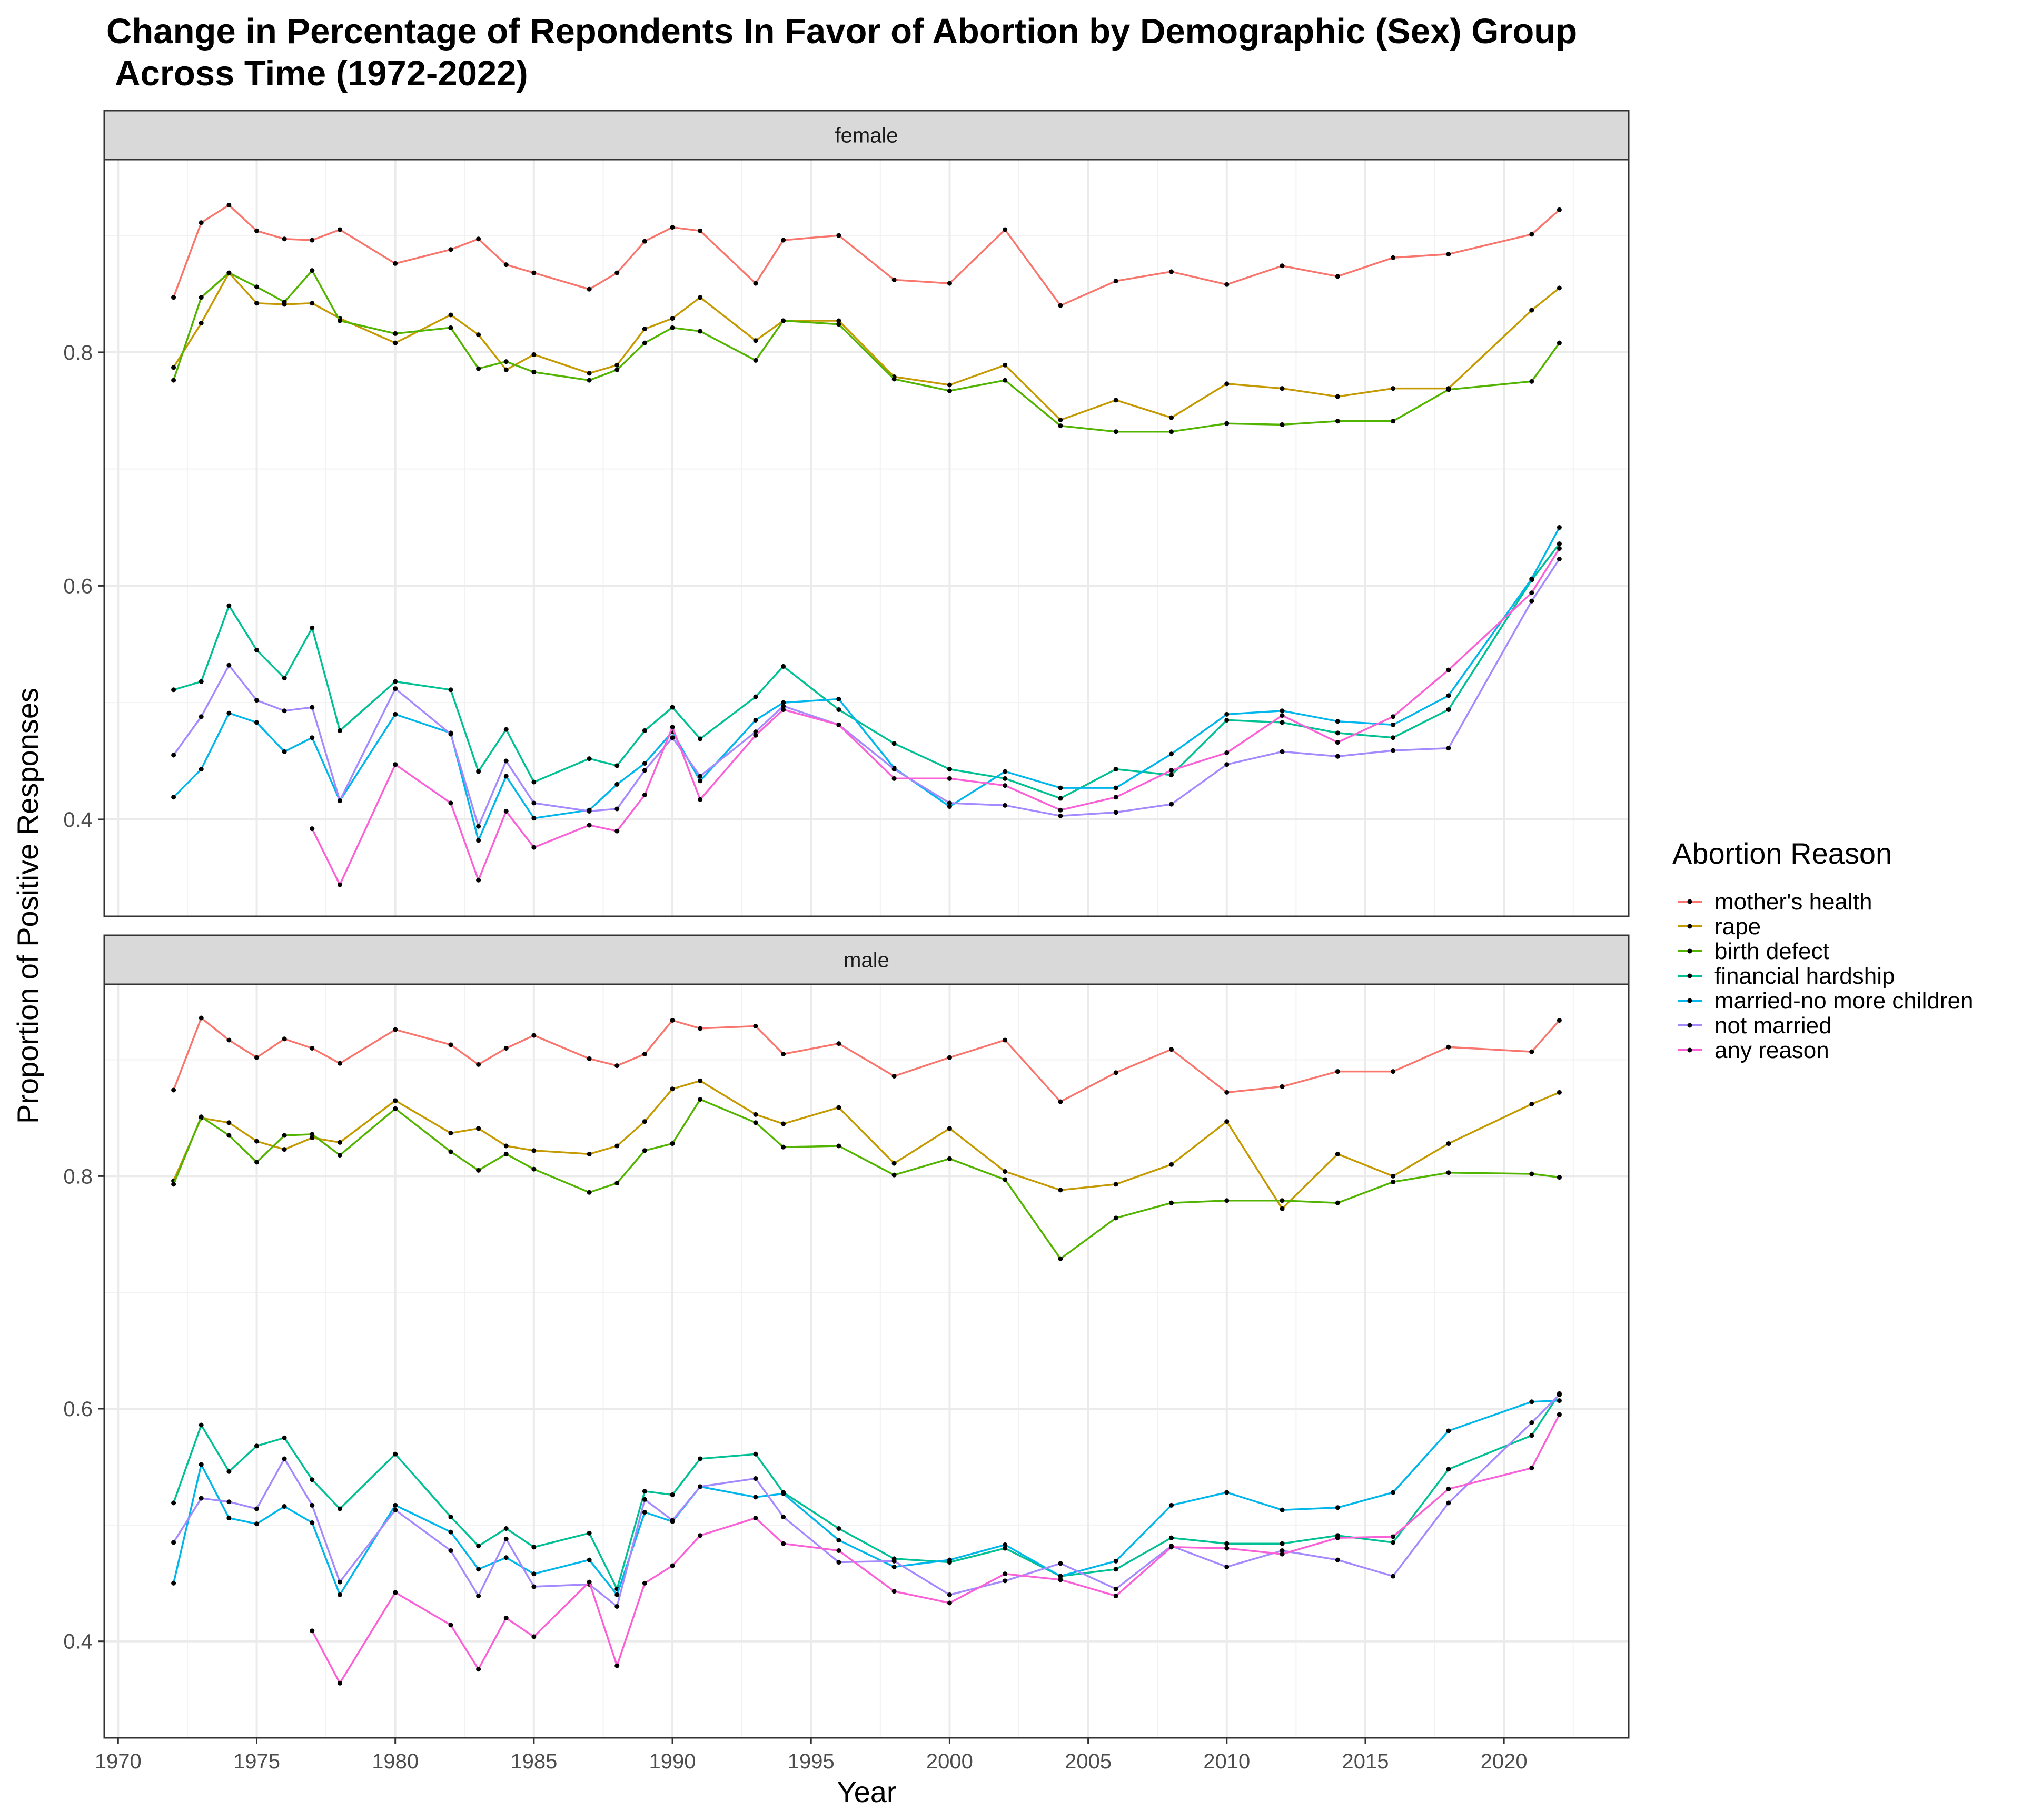  What do you see at coordinates (78, 1176) in the screenshot?
I see `y-tick-label: 0.8` at bounding box center [78, 1176].